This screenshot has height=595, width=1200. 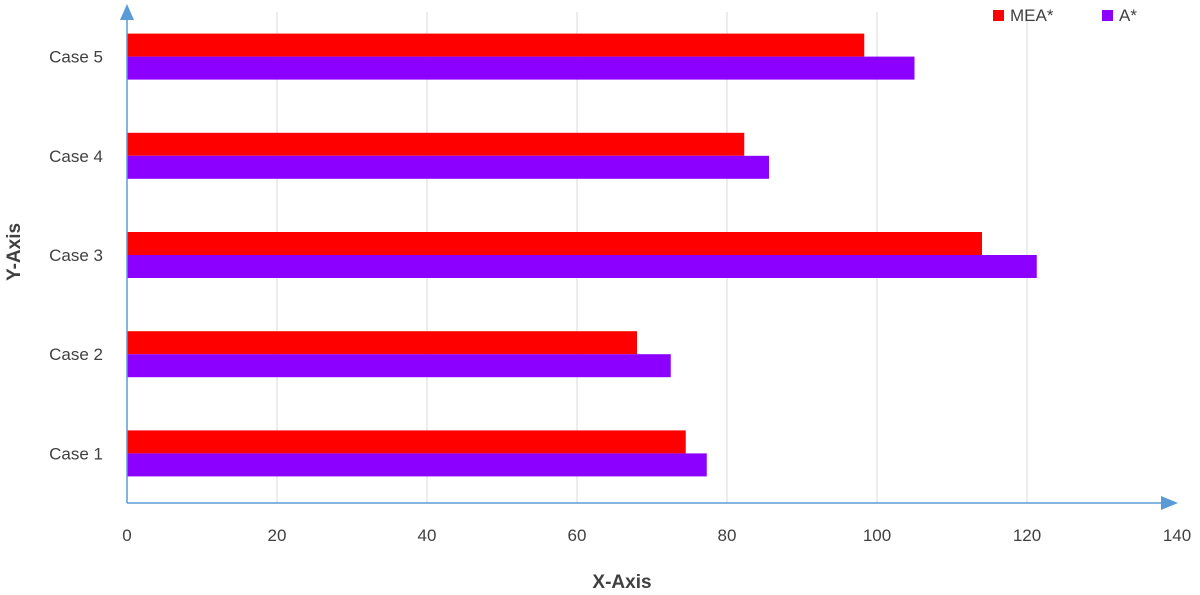 I want to click on x-tick-label: 100, so click(x=877, y=535).